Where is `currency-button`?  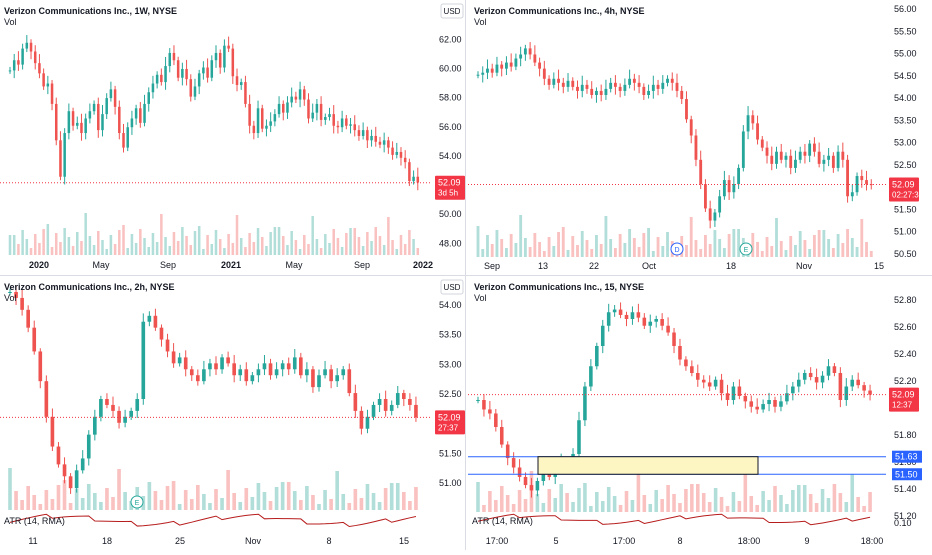
currency-button is located at coordinates (452, 11).